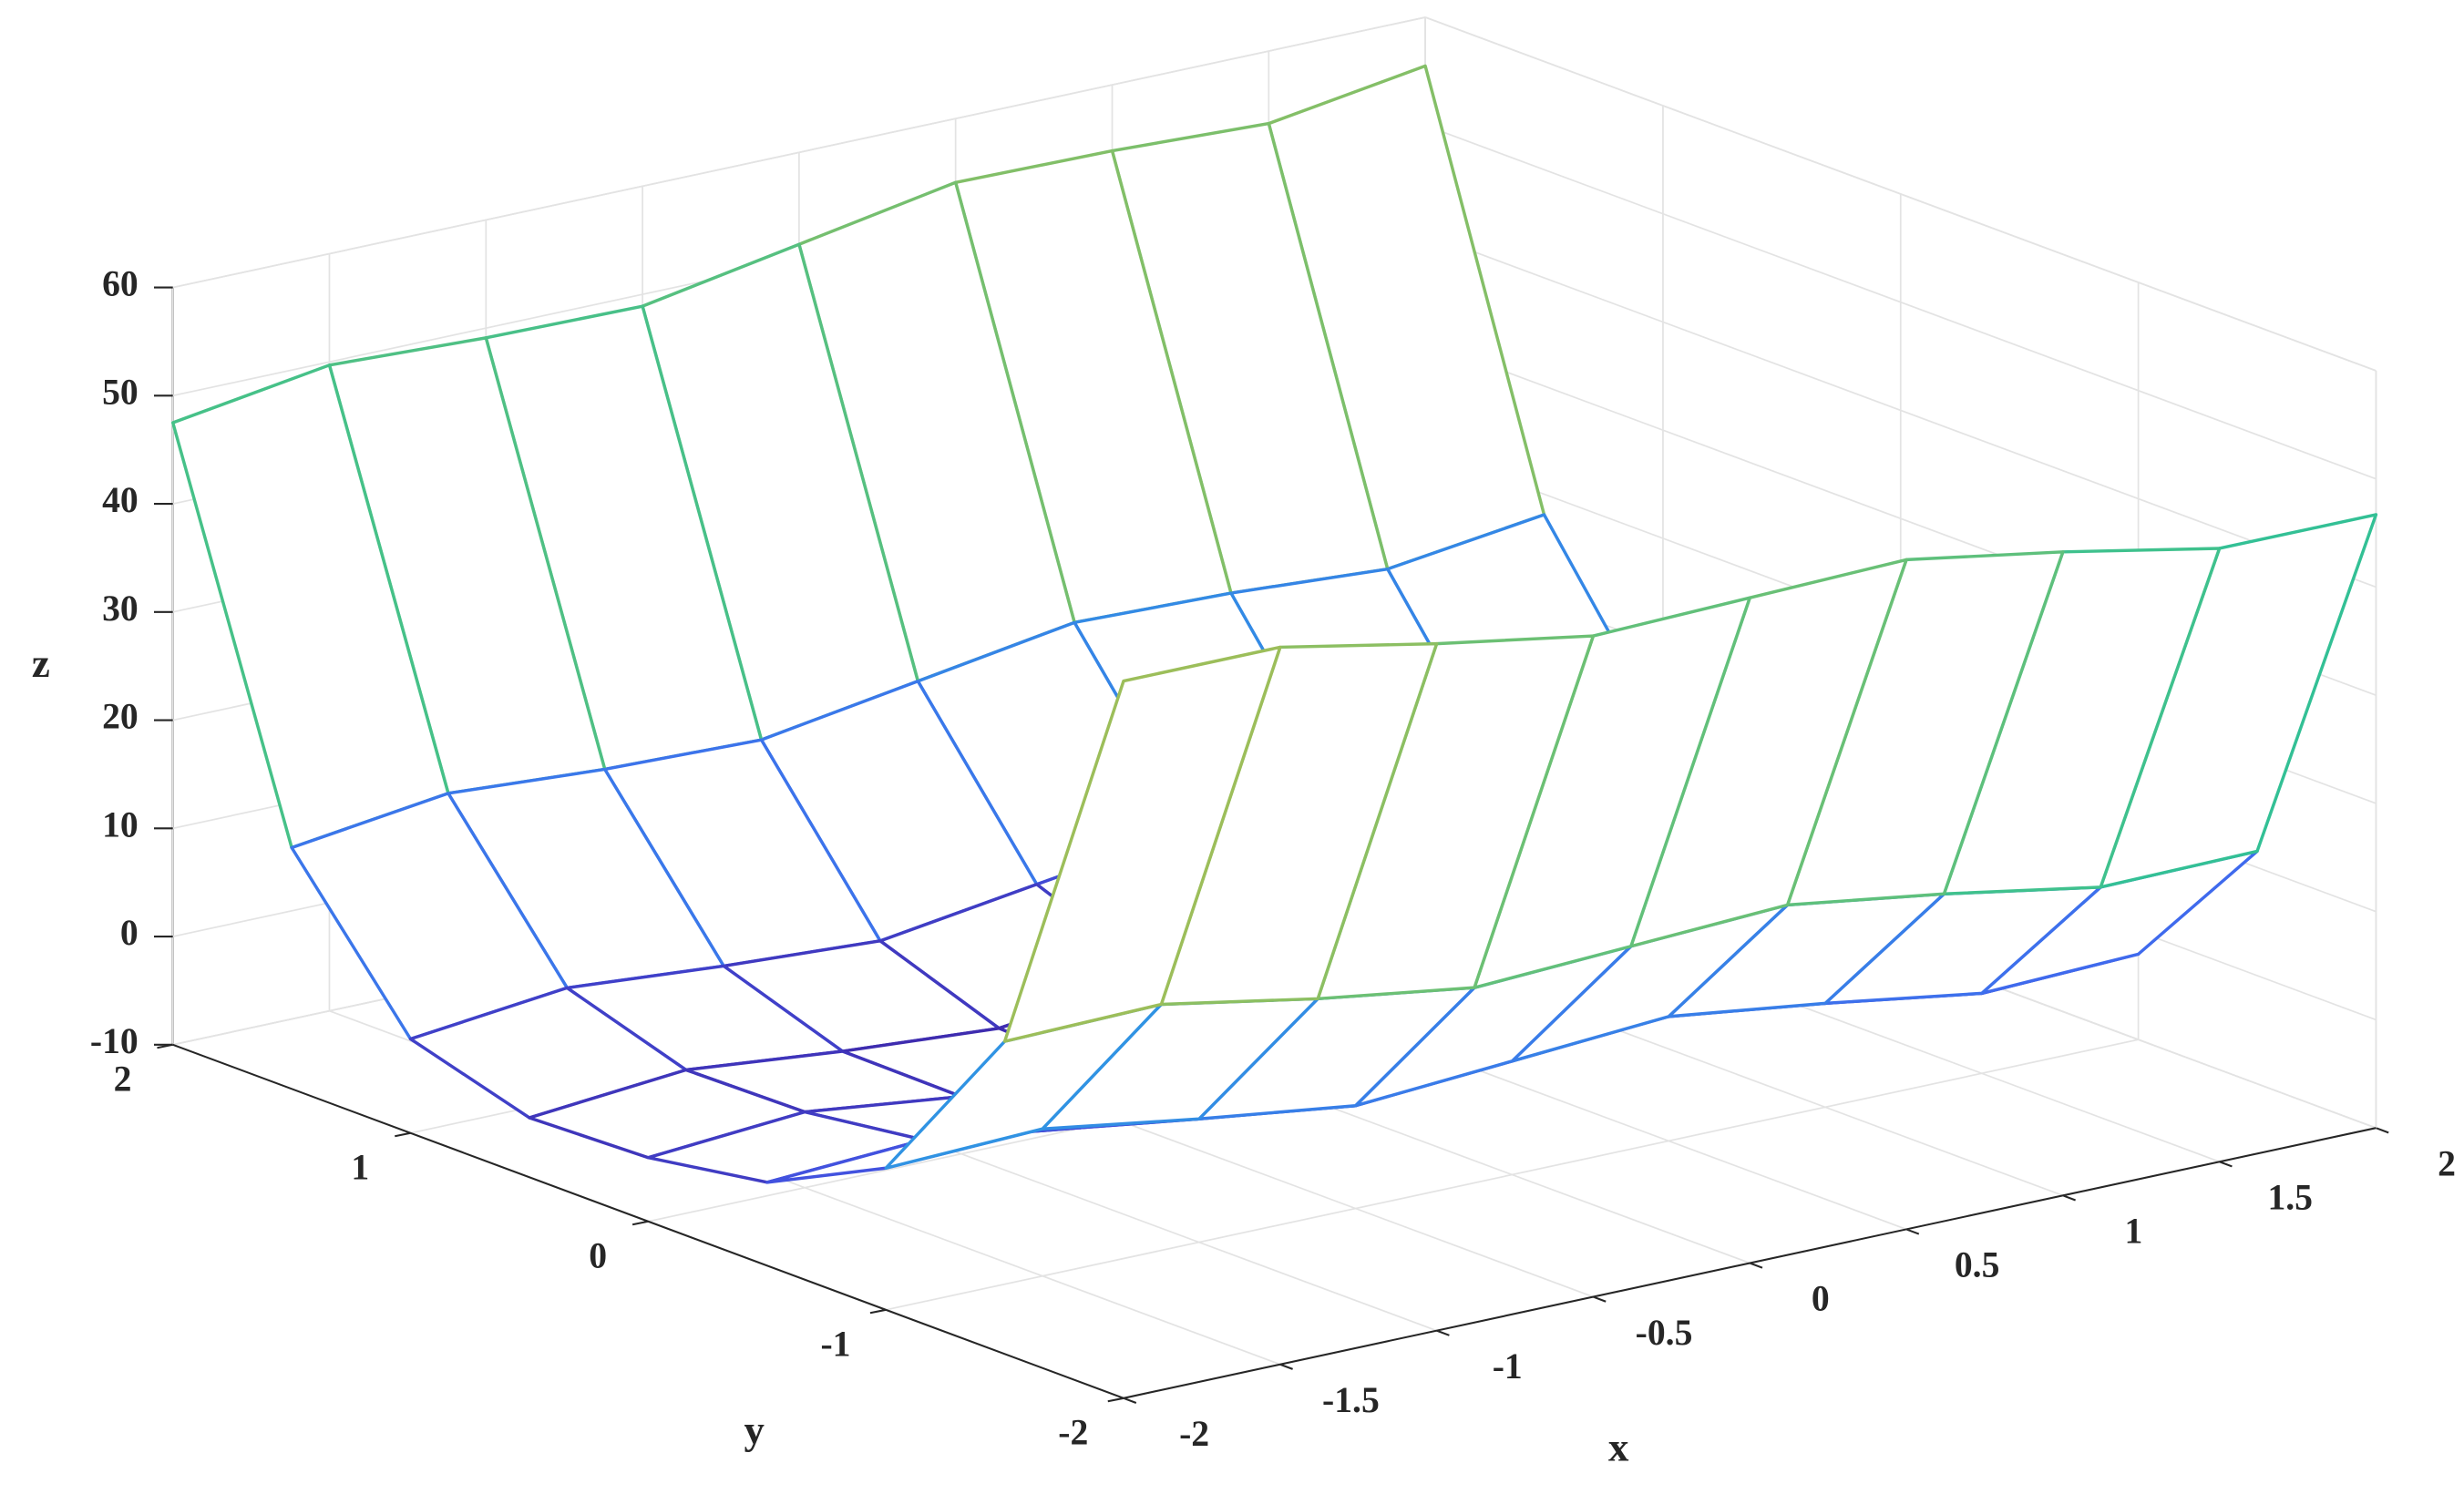 The height and width of the screenshot is (1494, 2464). I want to click on mesh-cell, so click(1142, 844).